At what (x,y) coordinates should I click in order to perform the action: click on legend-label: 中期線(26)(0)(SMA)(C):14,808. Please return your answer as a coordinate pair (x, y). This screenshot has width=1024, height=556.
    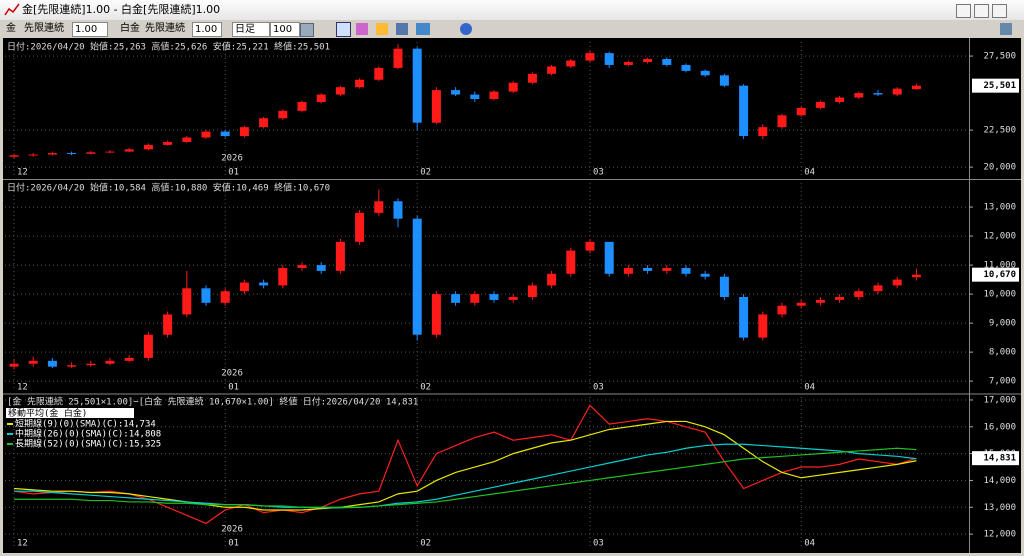
    Looking at the image, I should click on (88, 434).